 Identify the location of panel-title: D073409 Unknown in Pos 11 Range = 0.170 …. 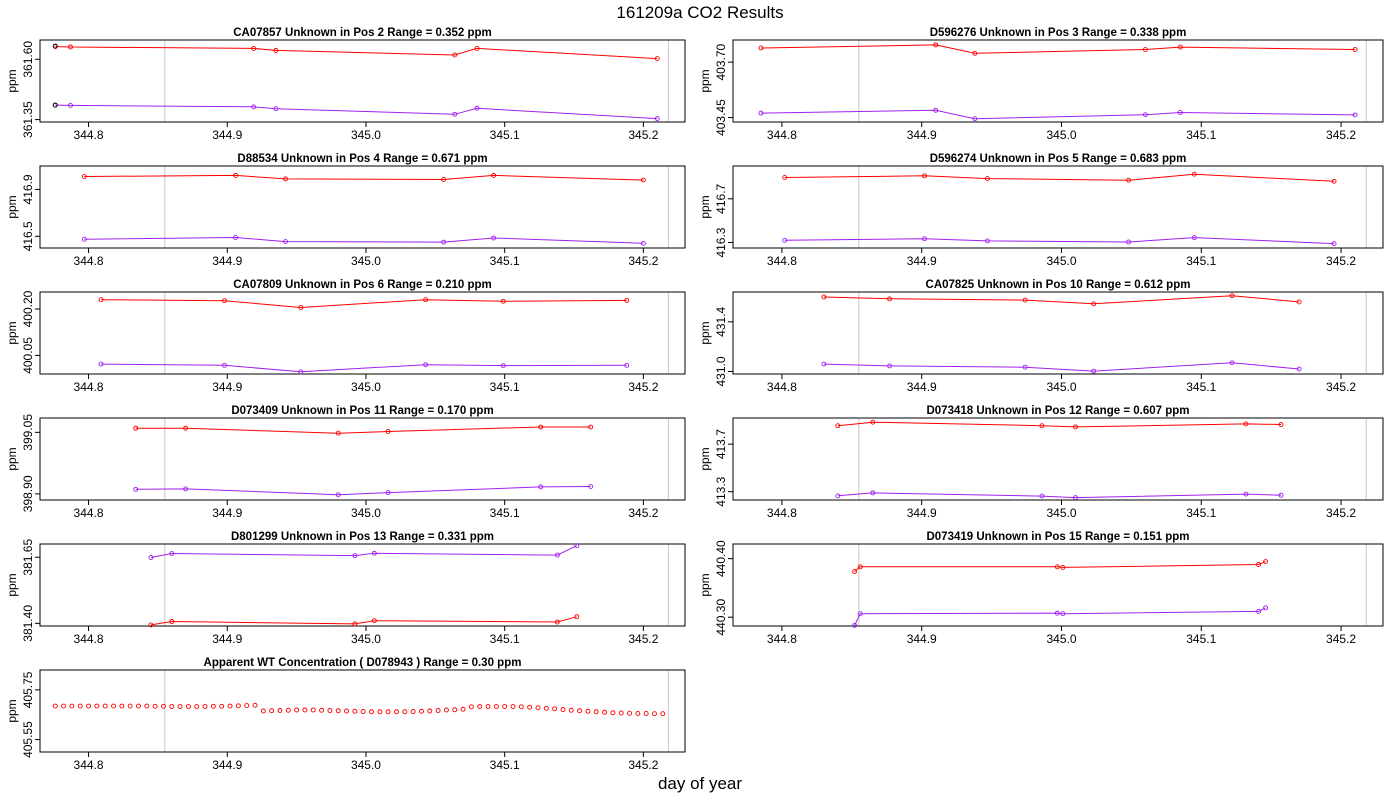
(362, 411).